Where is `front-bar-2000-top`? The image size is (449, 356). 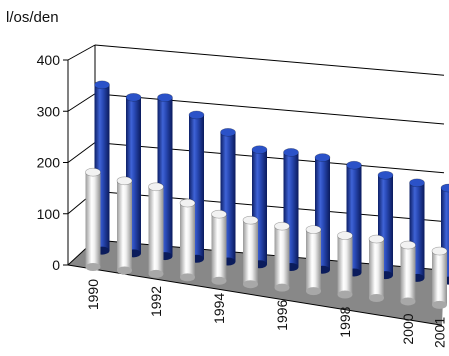
front-bar-2000-top is located at coordinates (408, 245).